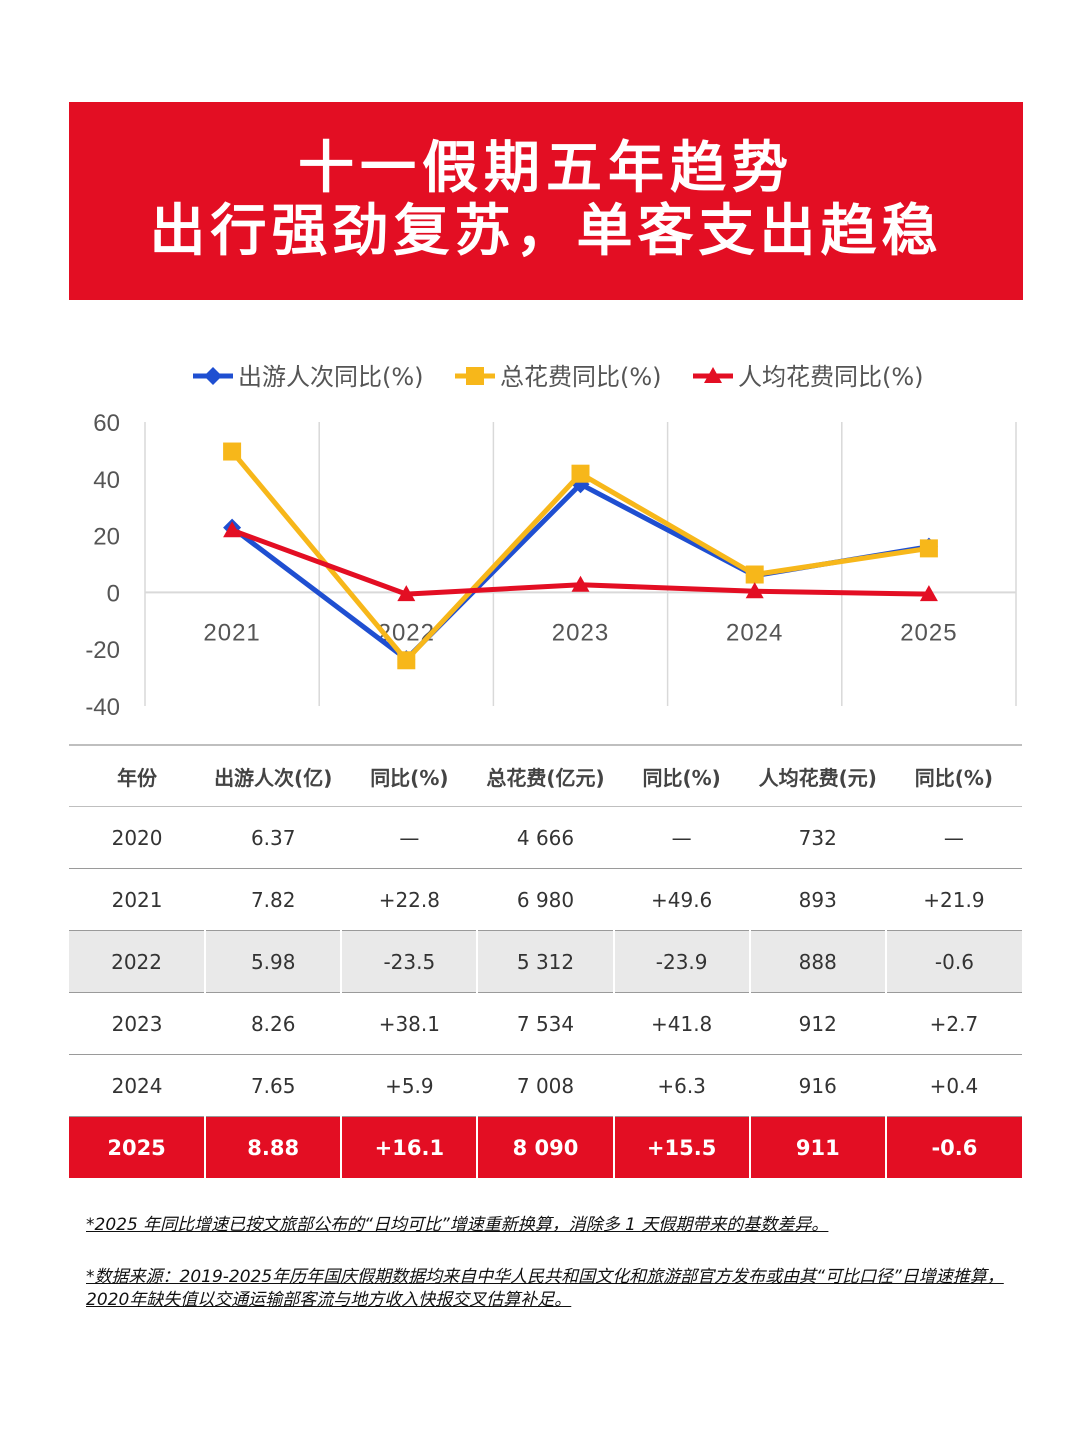 The width and height of the screenshot is (1080, 1440). Describe the element at coordinates (113, 593) in the screenshot. I see `y-tick-label: 0` at that location.